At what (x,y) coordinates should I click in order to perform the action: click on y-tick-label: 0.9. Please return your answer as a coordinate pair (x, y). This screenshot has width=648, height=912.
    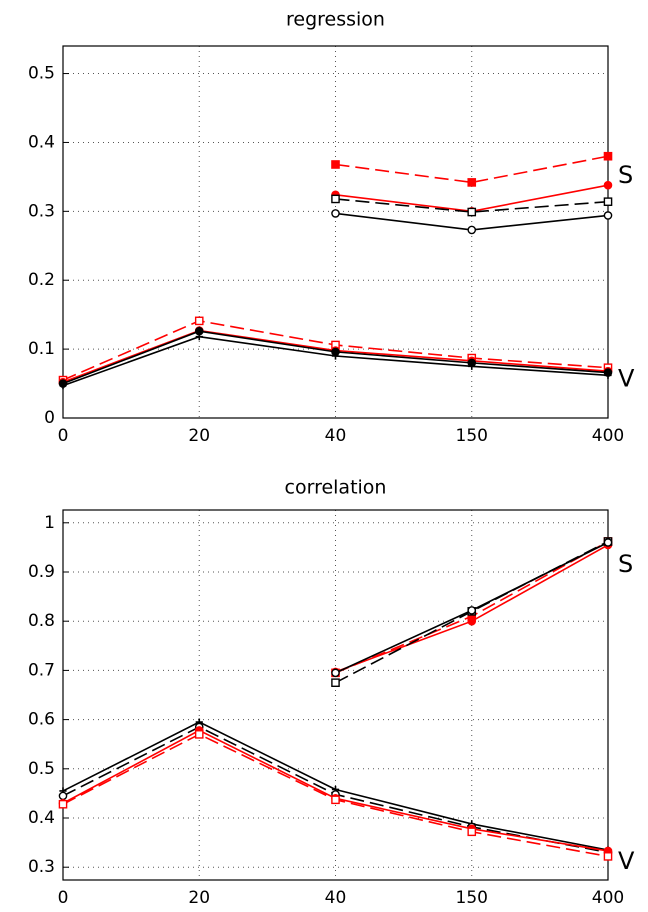
    Looking at the image, I should click on (41, 572).